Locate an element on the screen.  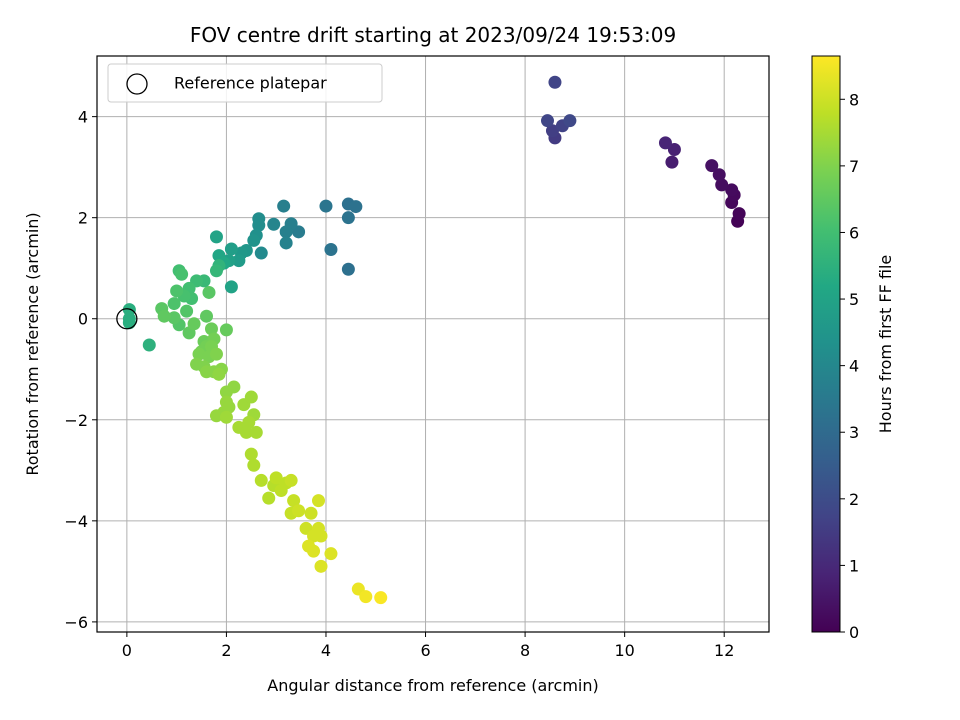
colorbar-tick-label: 1 is located at coordinates (854, 565).